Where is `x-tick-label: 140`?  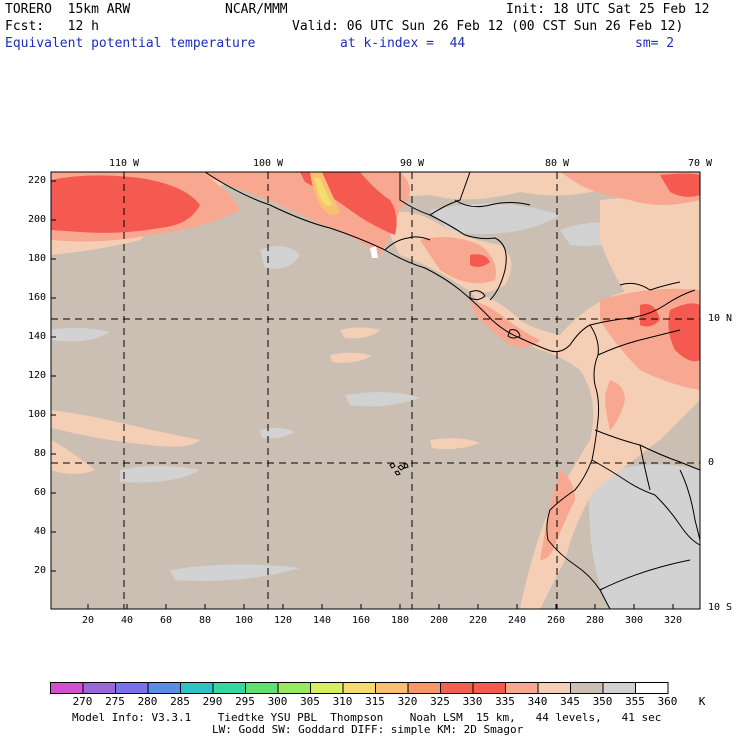 x-tick-label: 140 is located at coordinates (322, 620).